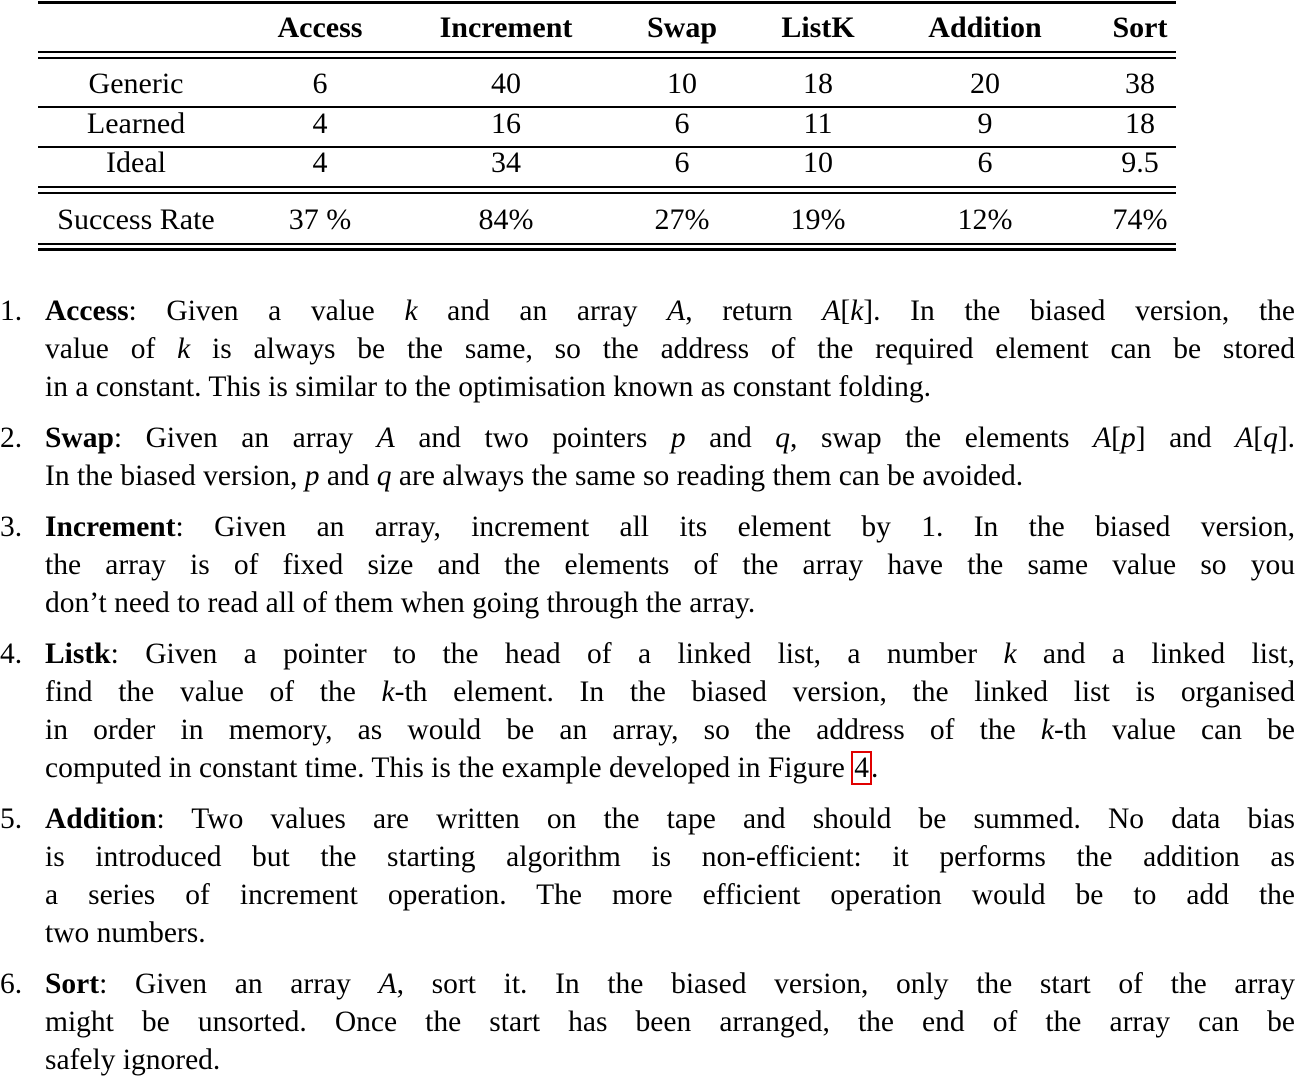 Image resolution: width=1303 pixels, height=1092 pixels. What do you see at coordinates (542, 311) in the screenshot?
I see `text: and an array` at bounding box center [542, 311].